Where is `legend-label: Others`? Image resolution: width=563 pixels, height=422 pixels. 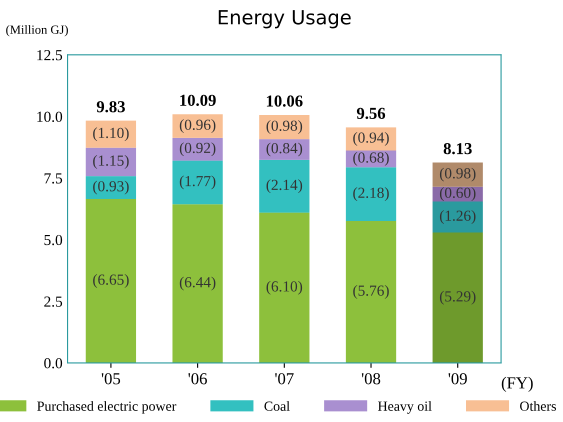
legend-label: Others is located at coordinates (538, 406).